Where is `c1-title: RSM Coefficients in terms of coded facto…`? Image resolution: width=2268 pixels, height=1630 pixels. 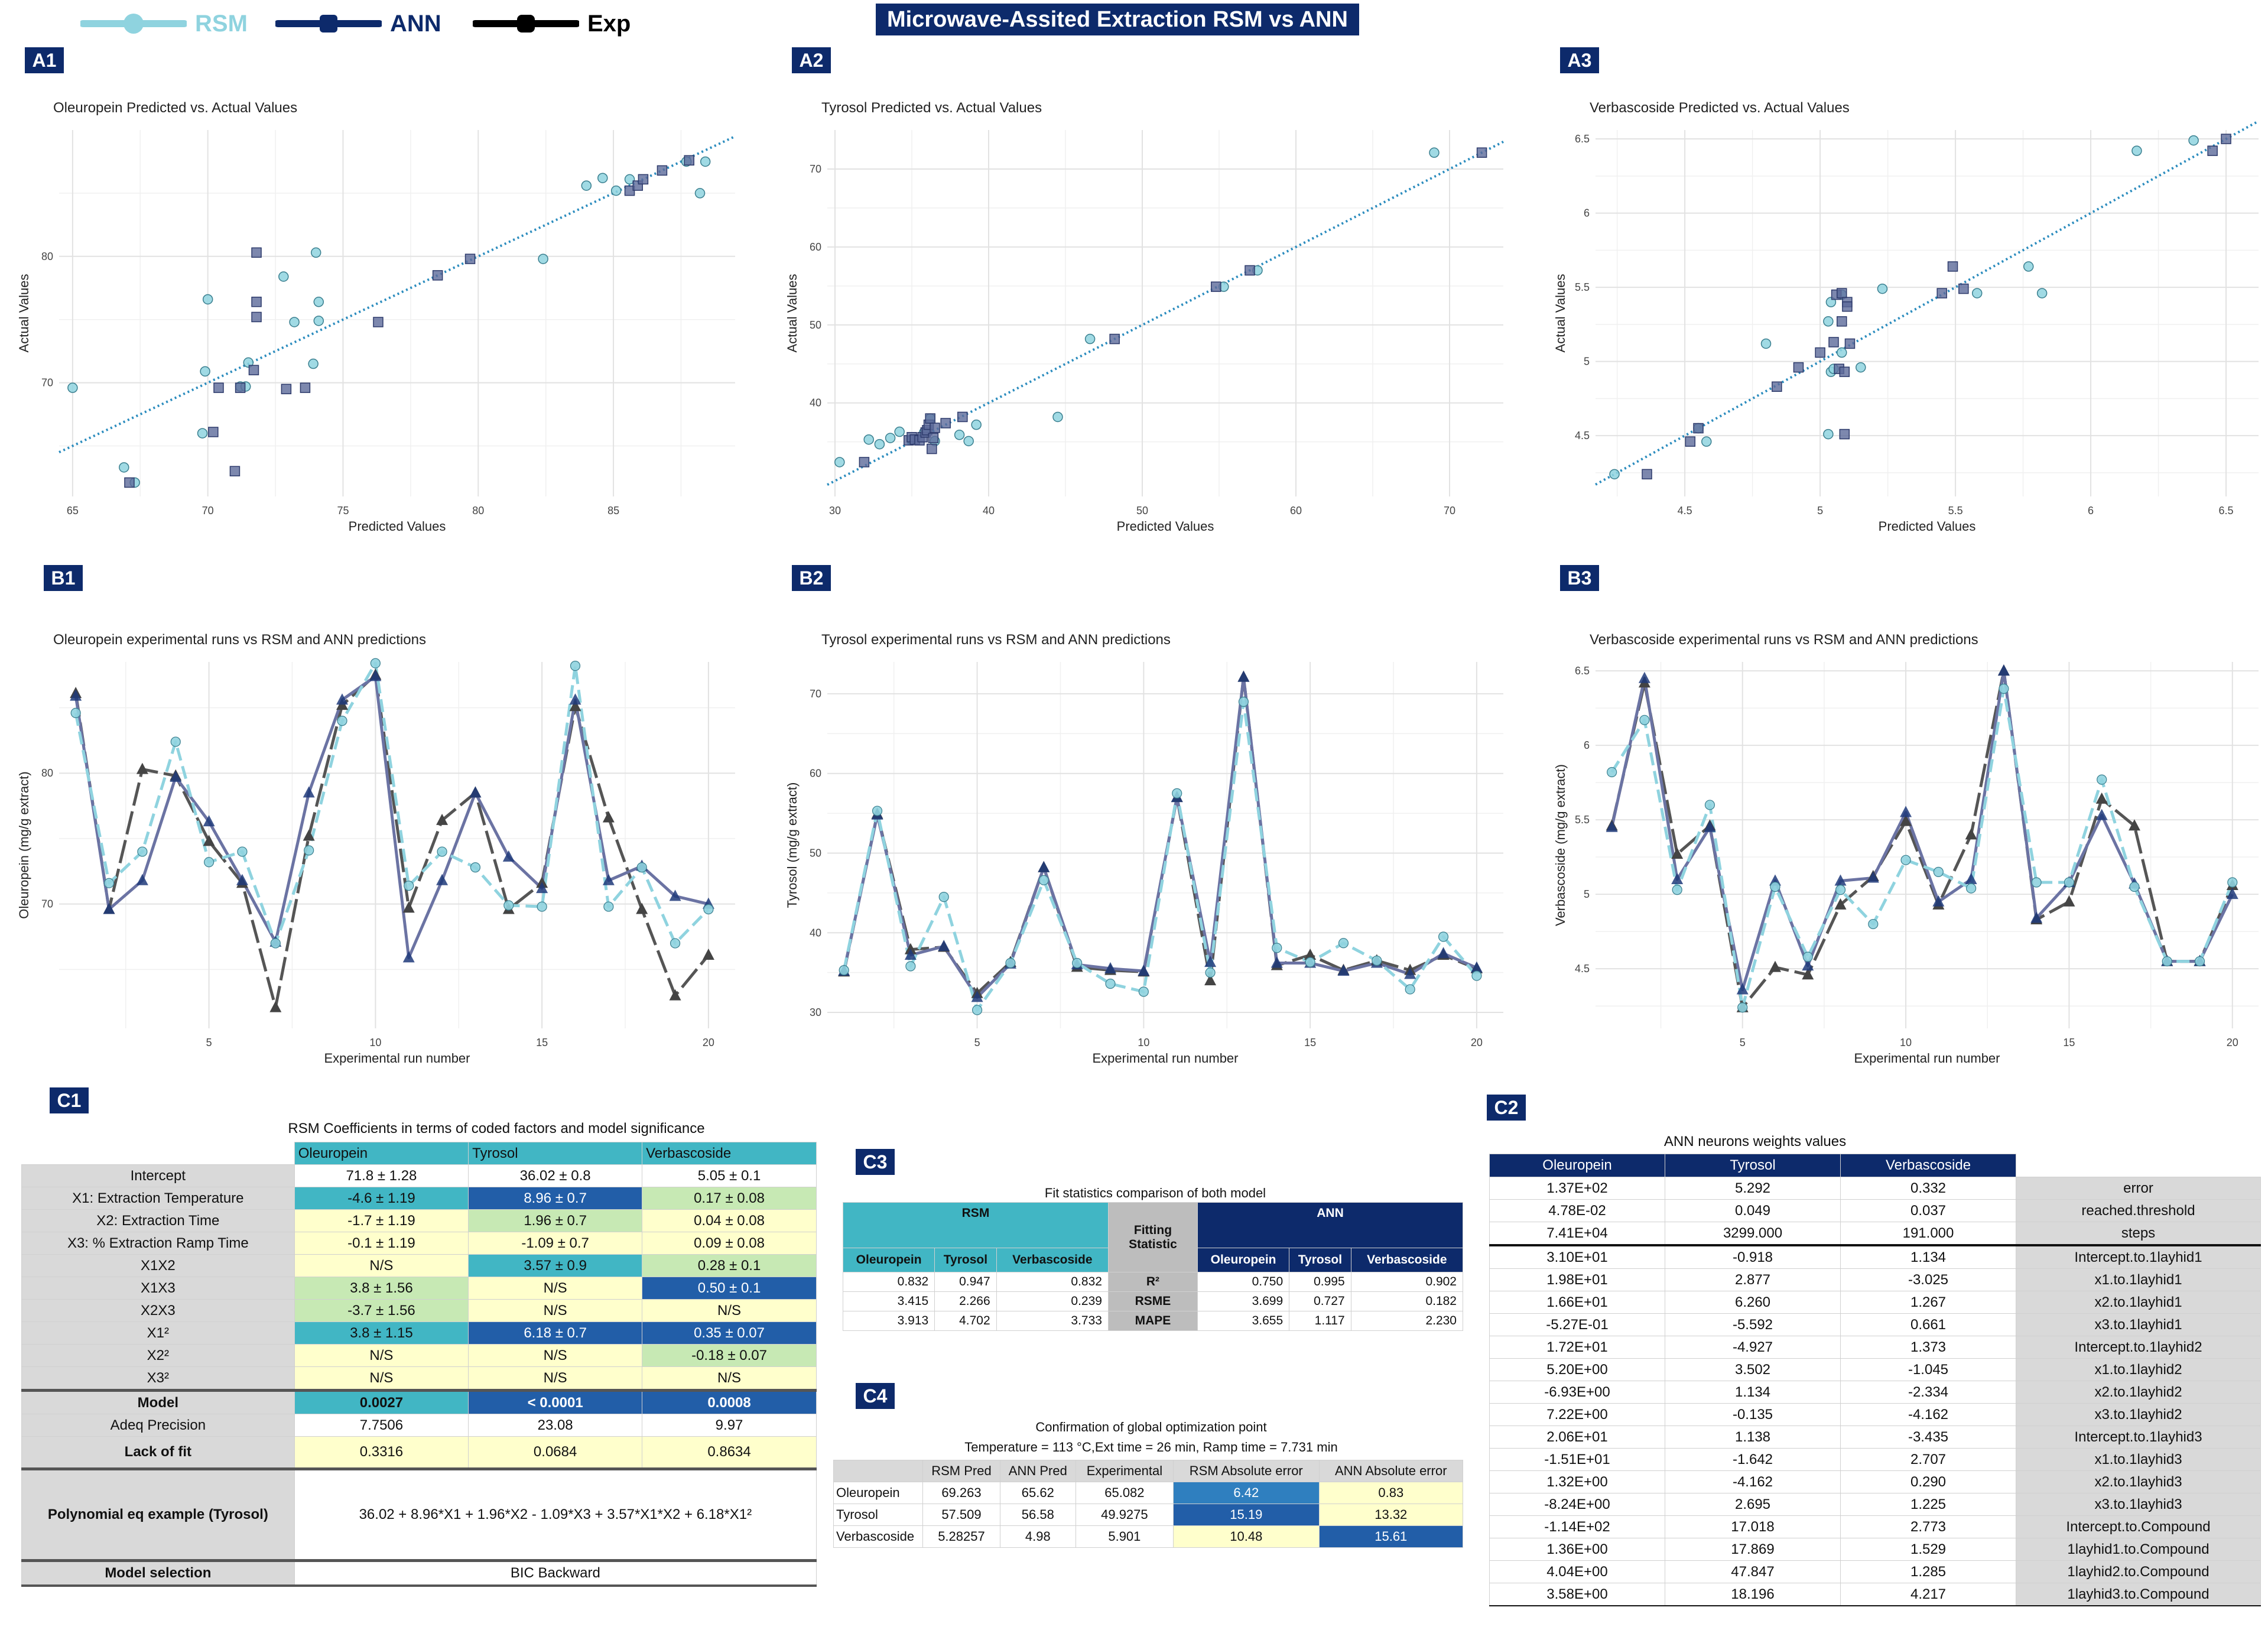
c1-title: RSM Coefficients in terms of coded facto… is located at coordinates (496, 1129).